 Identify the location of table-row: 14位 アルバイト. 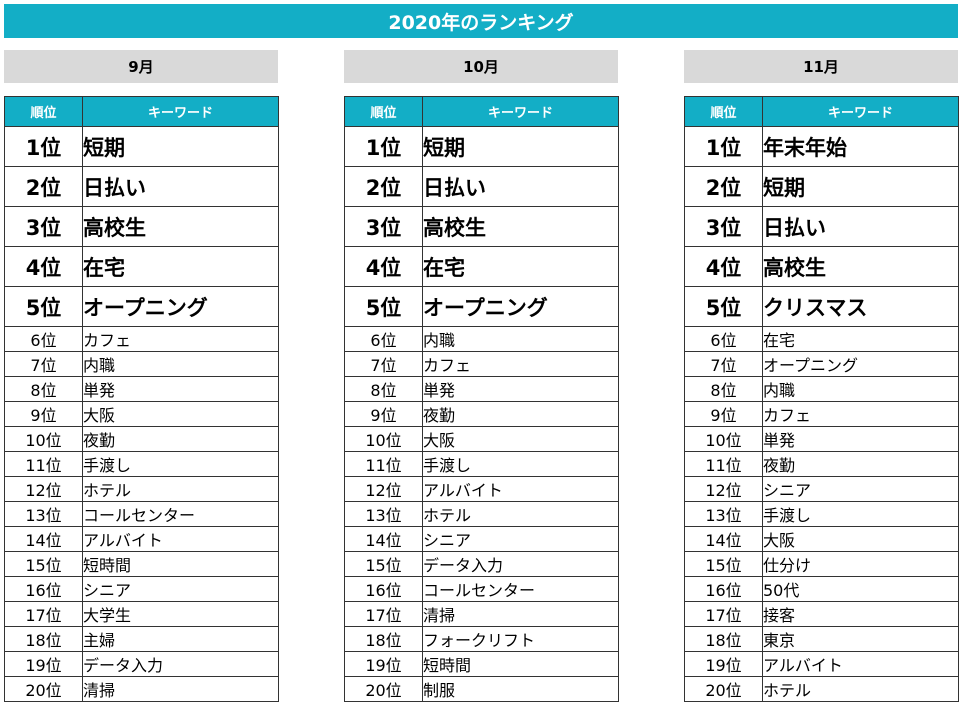
(141, 539).